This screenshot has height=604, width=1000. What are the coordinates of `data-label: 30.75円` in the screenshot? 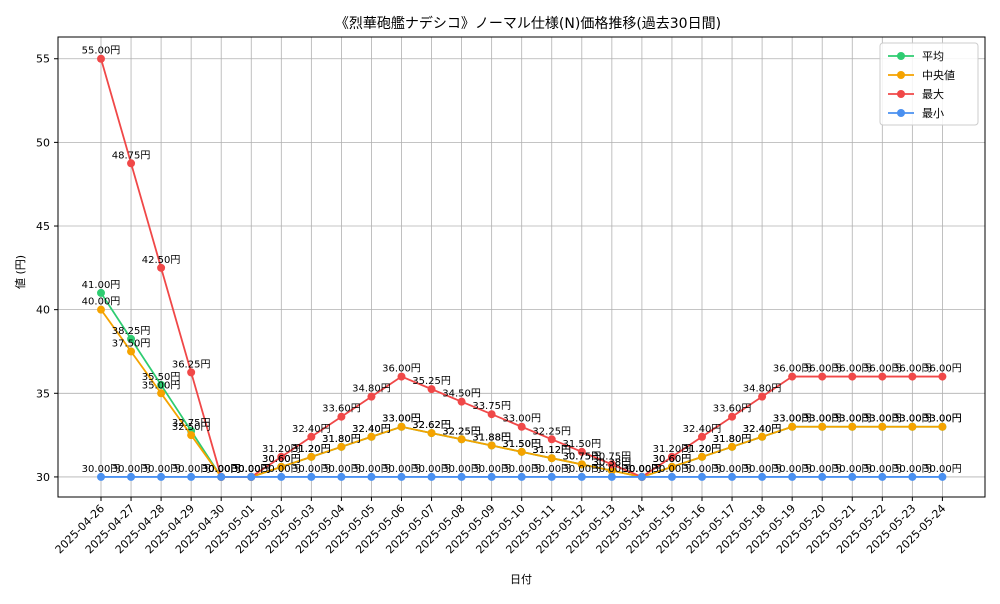 It's located at (581, 456).